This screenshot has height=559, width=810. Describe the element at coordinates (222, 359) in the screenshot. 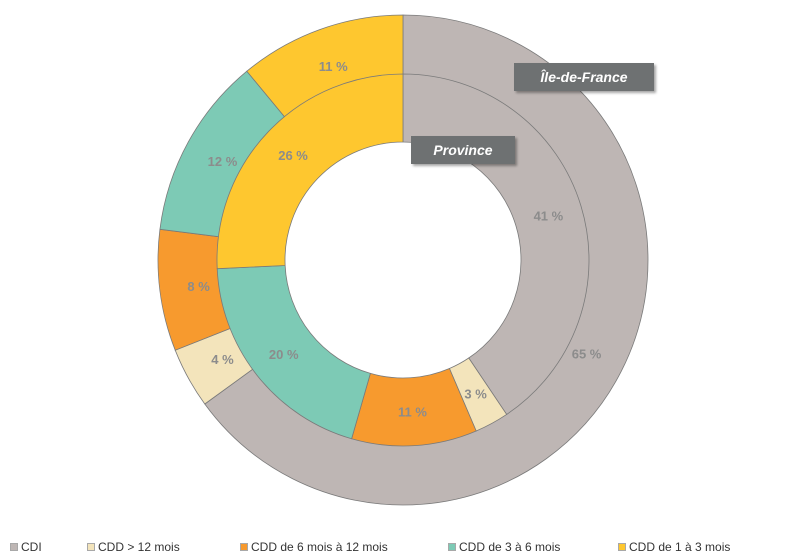

I see `slice-label-outer-cdd-12-mois: 4 %` at that location.